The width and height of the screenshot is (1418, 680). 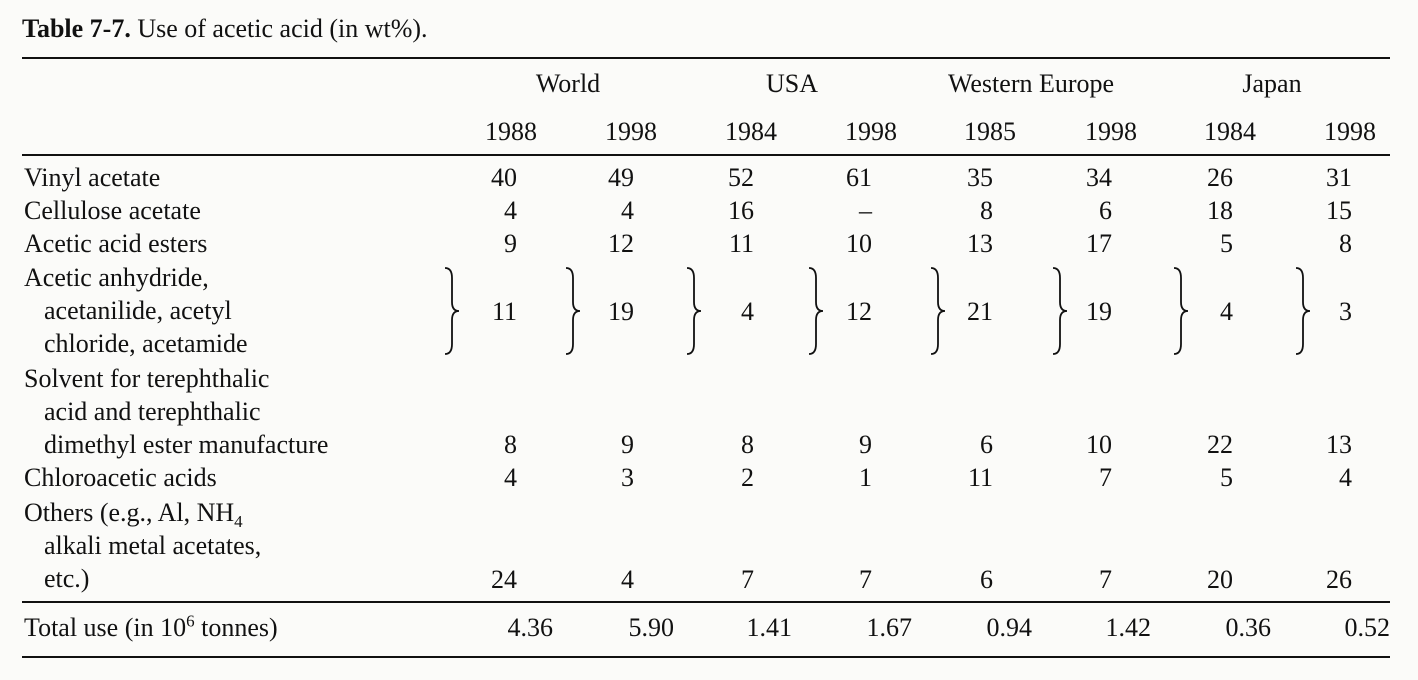 I want to click on bottom-rule, so click(x=706, y=657).